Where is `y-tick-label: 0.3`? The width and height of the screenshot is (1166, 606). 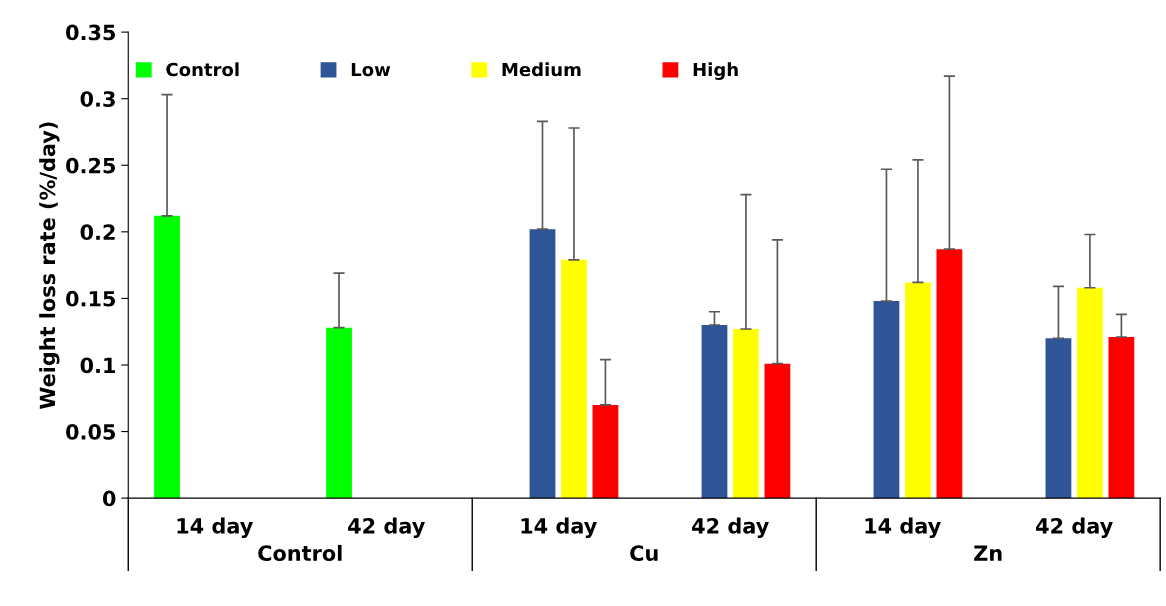
y-tick-label: 0.3 is located at coordinates (97, 99).